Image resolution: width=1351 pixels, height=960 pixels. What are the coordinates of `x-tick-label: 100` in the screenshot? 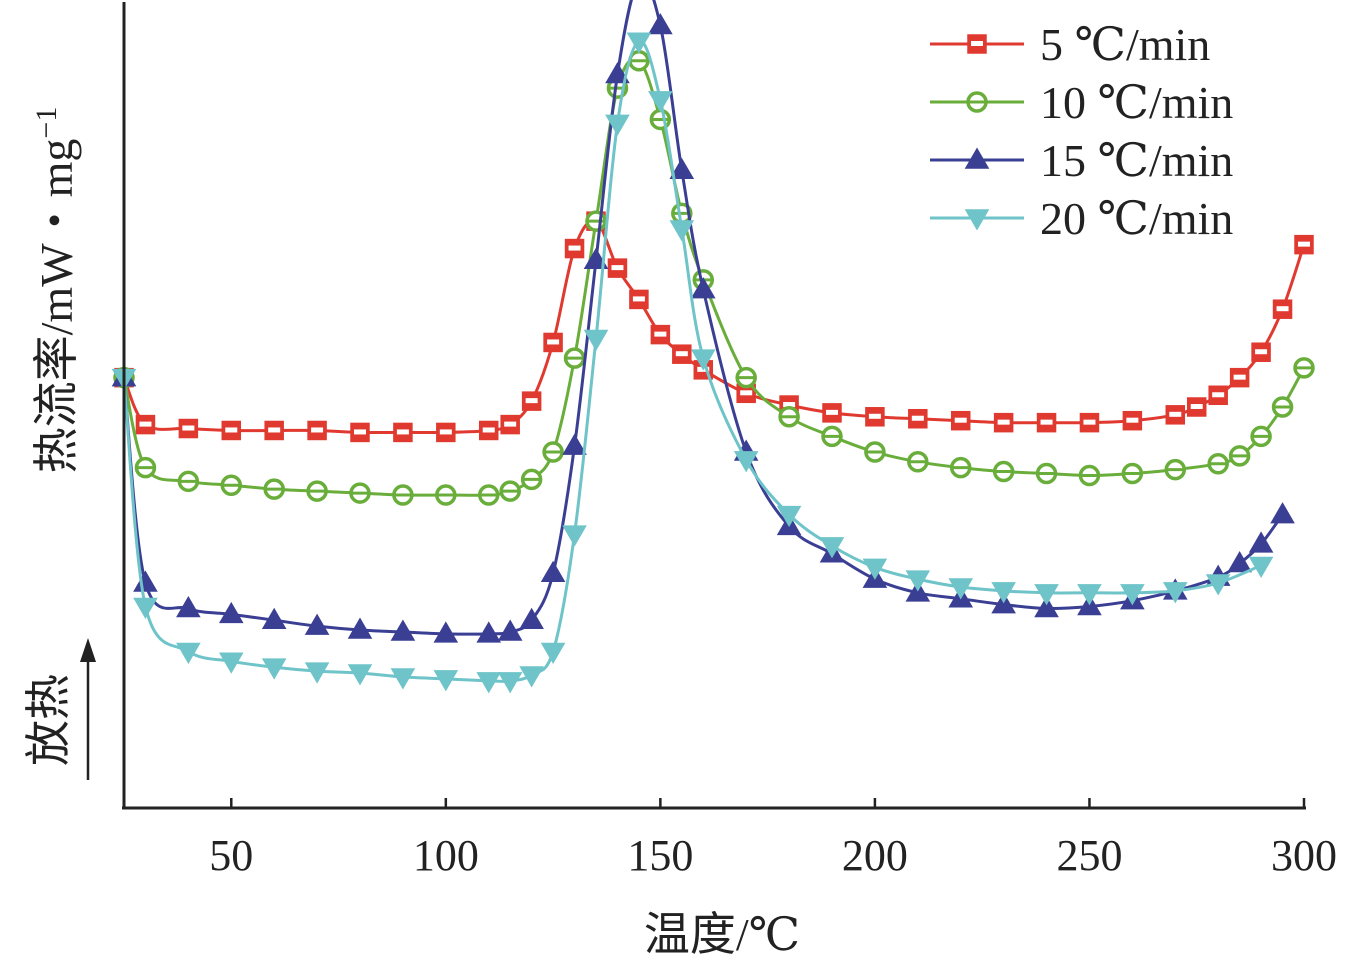 It's located at (446, 855).